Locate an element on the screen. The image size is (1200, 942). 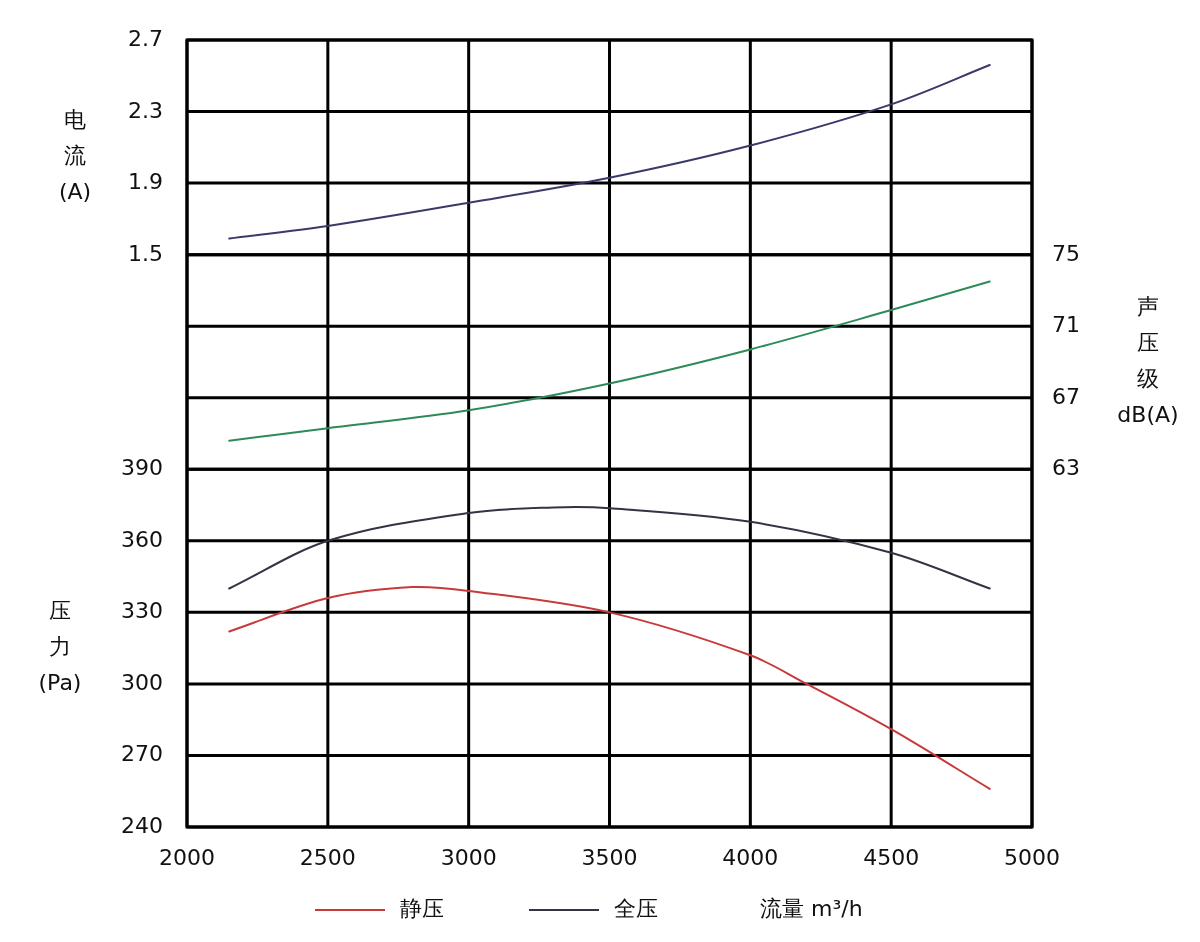
legend-label: 静压 is located at coordinates (422, 908).